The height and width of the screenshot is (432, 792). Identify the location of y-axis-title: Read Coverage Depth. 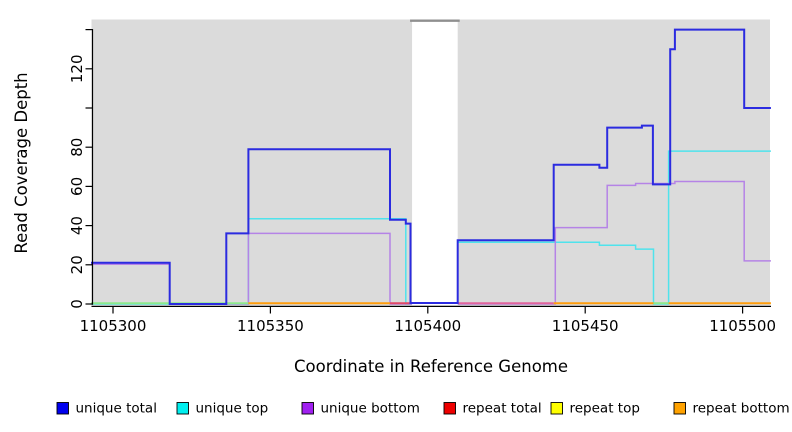
(21, 162).